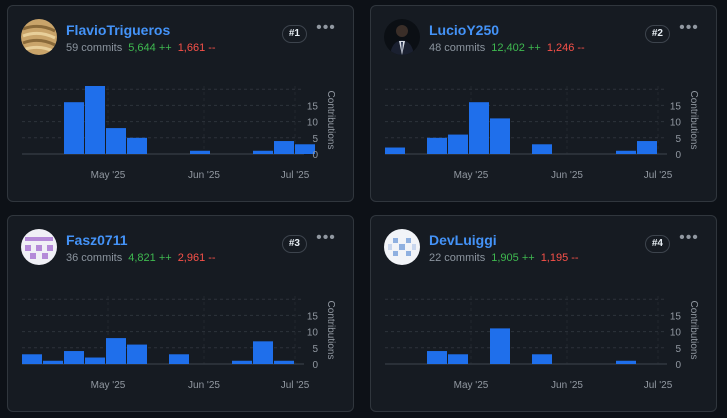 The image size is (727, 418). I want to click on additions-count: 12,402 ++, so click(516, 48).